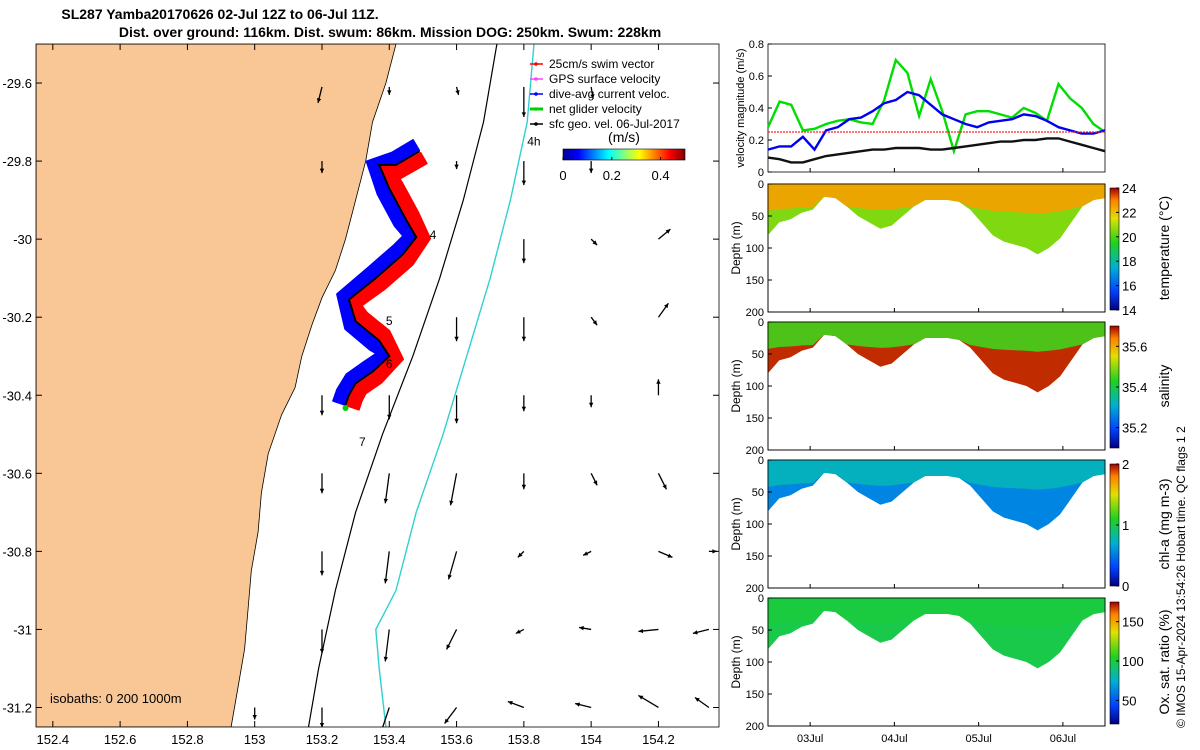  What do you see at coordinates (345, 408) in the screenshot?
I see `net-velocity-marker` at bounding box center [345, 408].